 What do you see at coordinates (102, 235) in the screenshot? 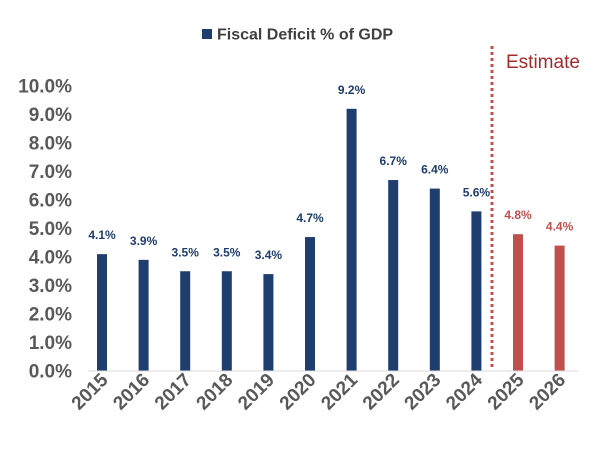
I see `data-label: 4.1%` at bounding box center [102, 235].